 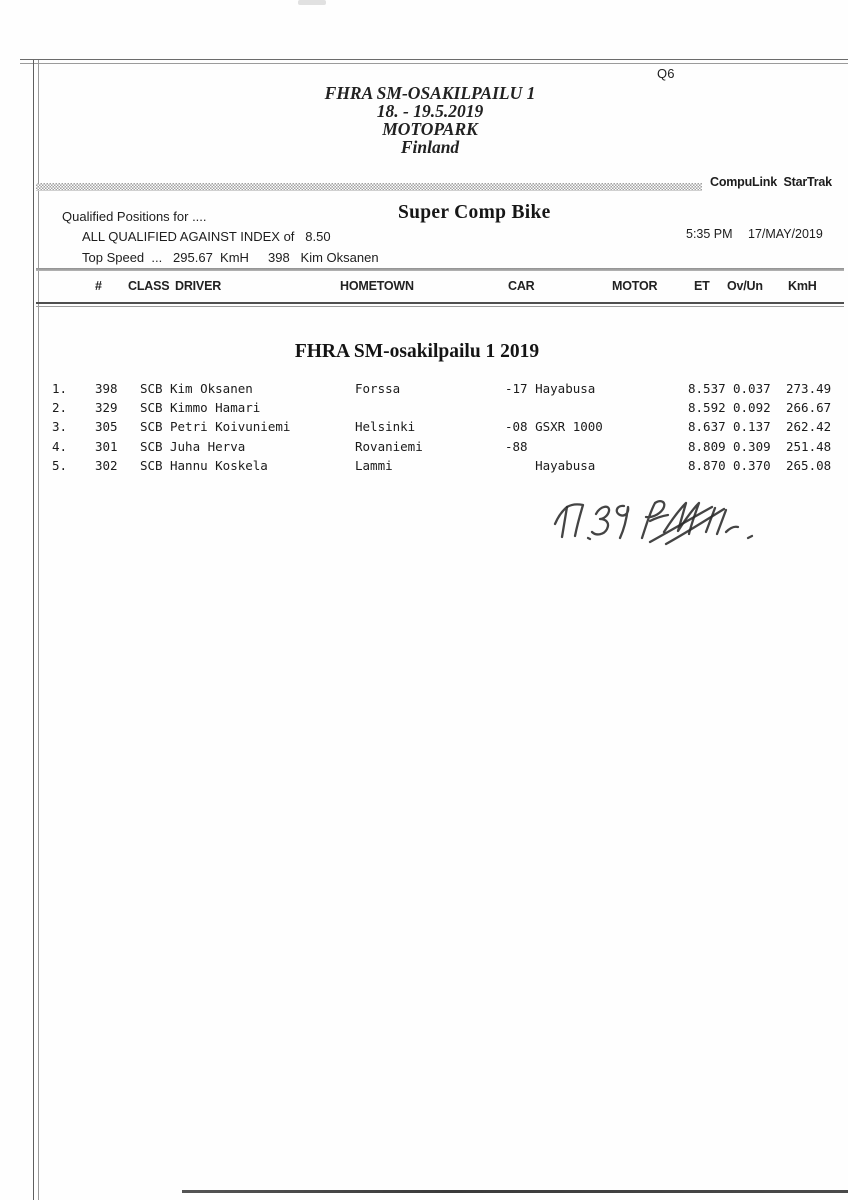 What do you see at coordinates (809, 388) in the screenshot?
I see `cell-kmh: 273.49` at bounding box center [809, 388].